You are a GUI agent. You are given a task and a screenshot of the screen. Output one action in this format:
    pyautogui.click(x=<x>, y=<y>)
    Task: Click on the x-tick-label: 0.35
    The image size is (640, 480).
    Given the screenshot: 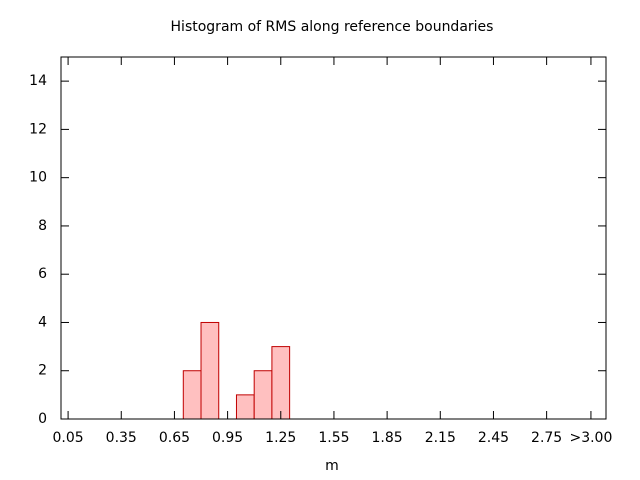 What is the action you would take?
    pyautogui.click(x=121, y=438)
    